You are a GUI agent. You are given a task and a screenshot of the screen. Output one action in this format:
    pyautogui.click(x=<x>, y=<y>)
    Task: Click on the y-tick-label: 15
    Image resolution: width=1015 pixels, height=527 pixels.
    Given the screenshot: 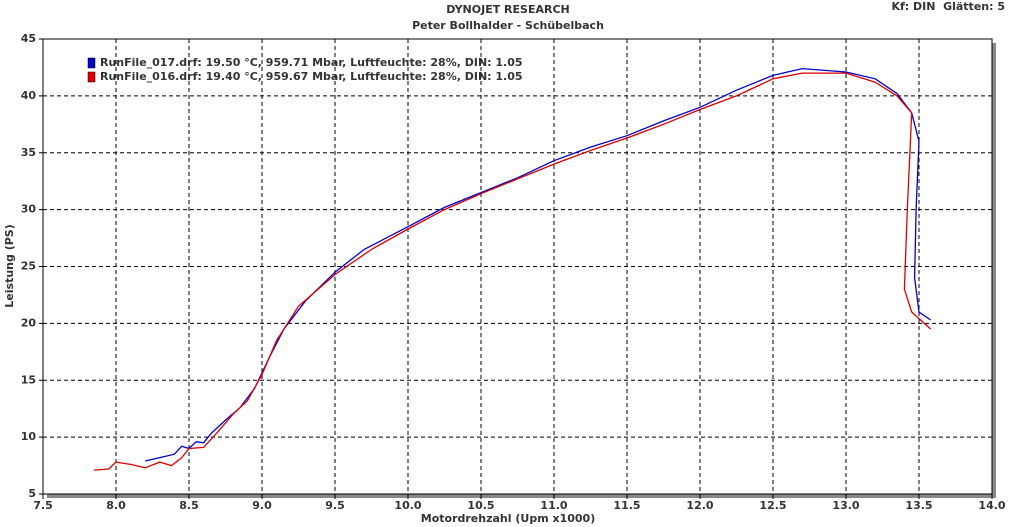 What is the action you would take?
    pyautogui.click(x=28, y=379)
    